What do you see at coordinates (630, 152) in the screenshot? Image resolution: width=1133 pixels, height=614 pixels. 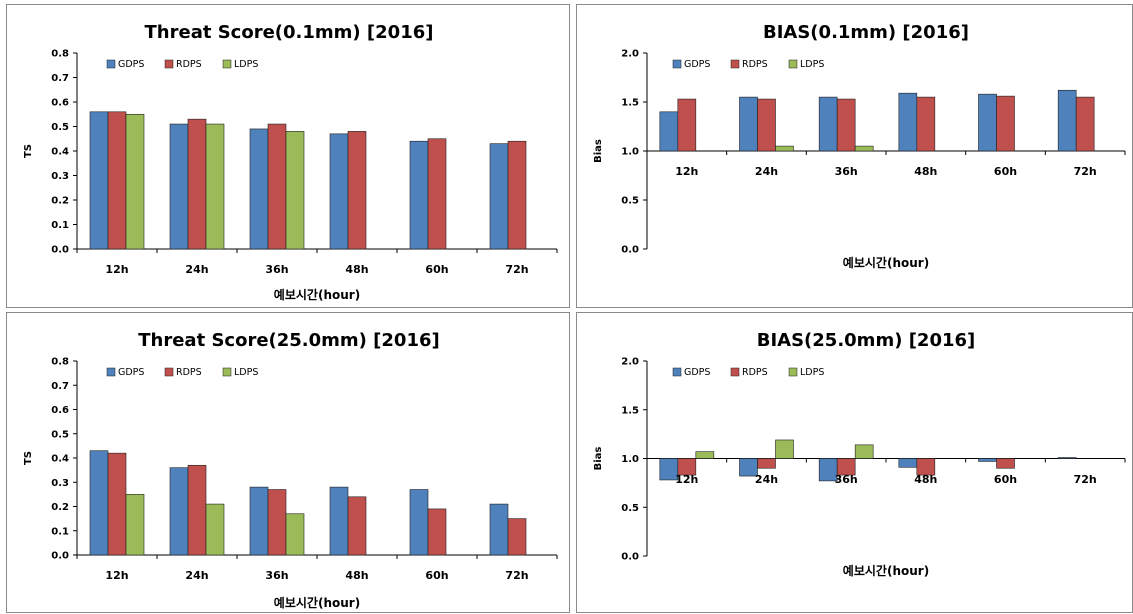 I see `y-tick-label: 1.0` at bounding box center [630, 152].